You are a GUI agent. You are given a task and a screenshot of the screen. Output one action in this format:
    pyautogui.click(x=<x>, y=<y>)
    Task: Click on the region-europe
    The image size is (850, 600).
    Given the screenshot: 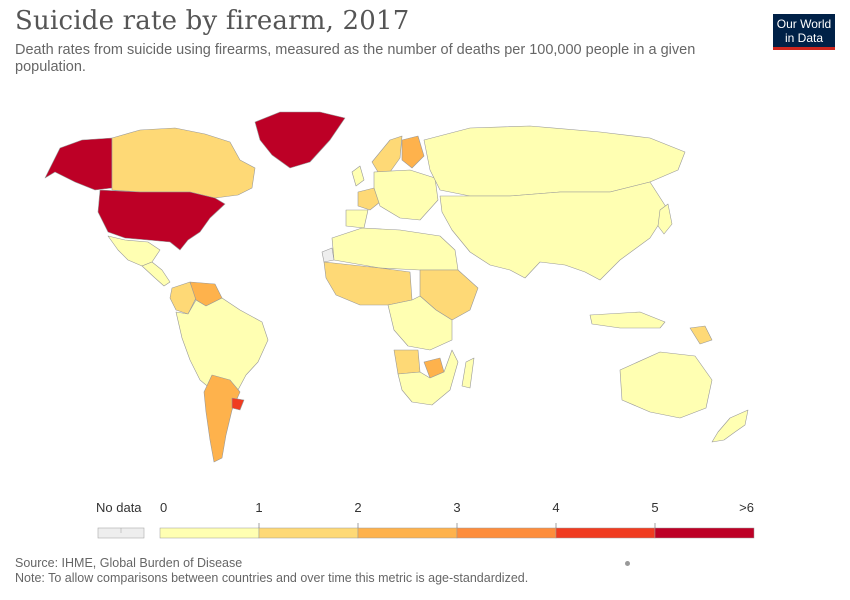 What is the action you would take?
    pyautogui.click(x=406, y=195)
    